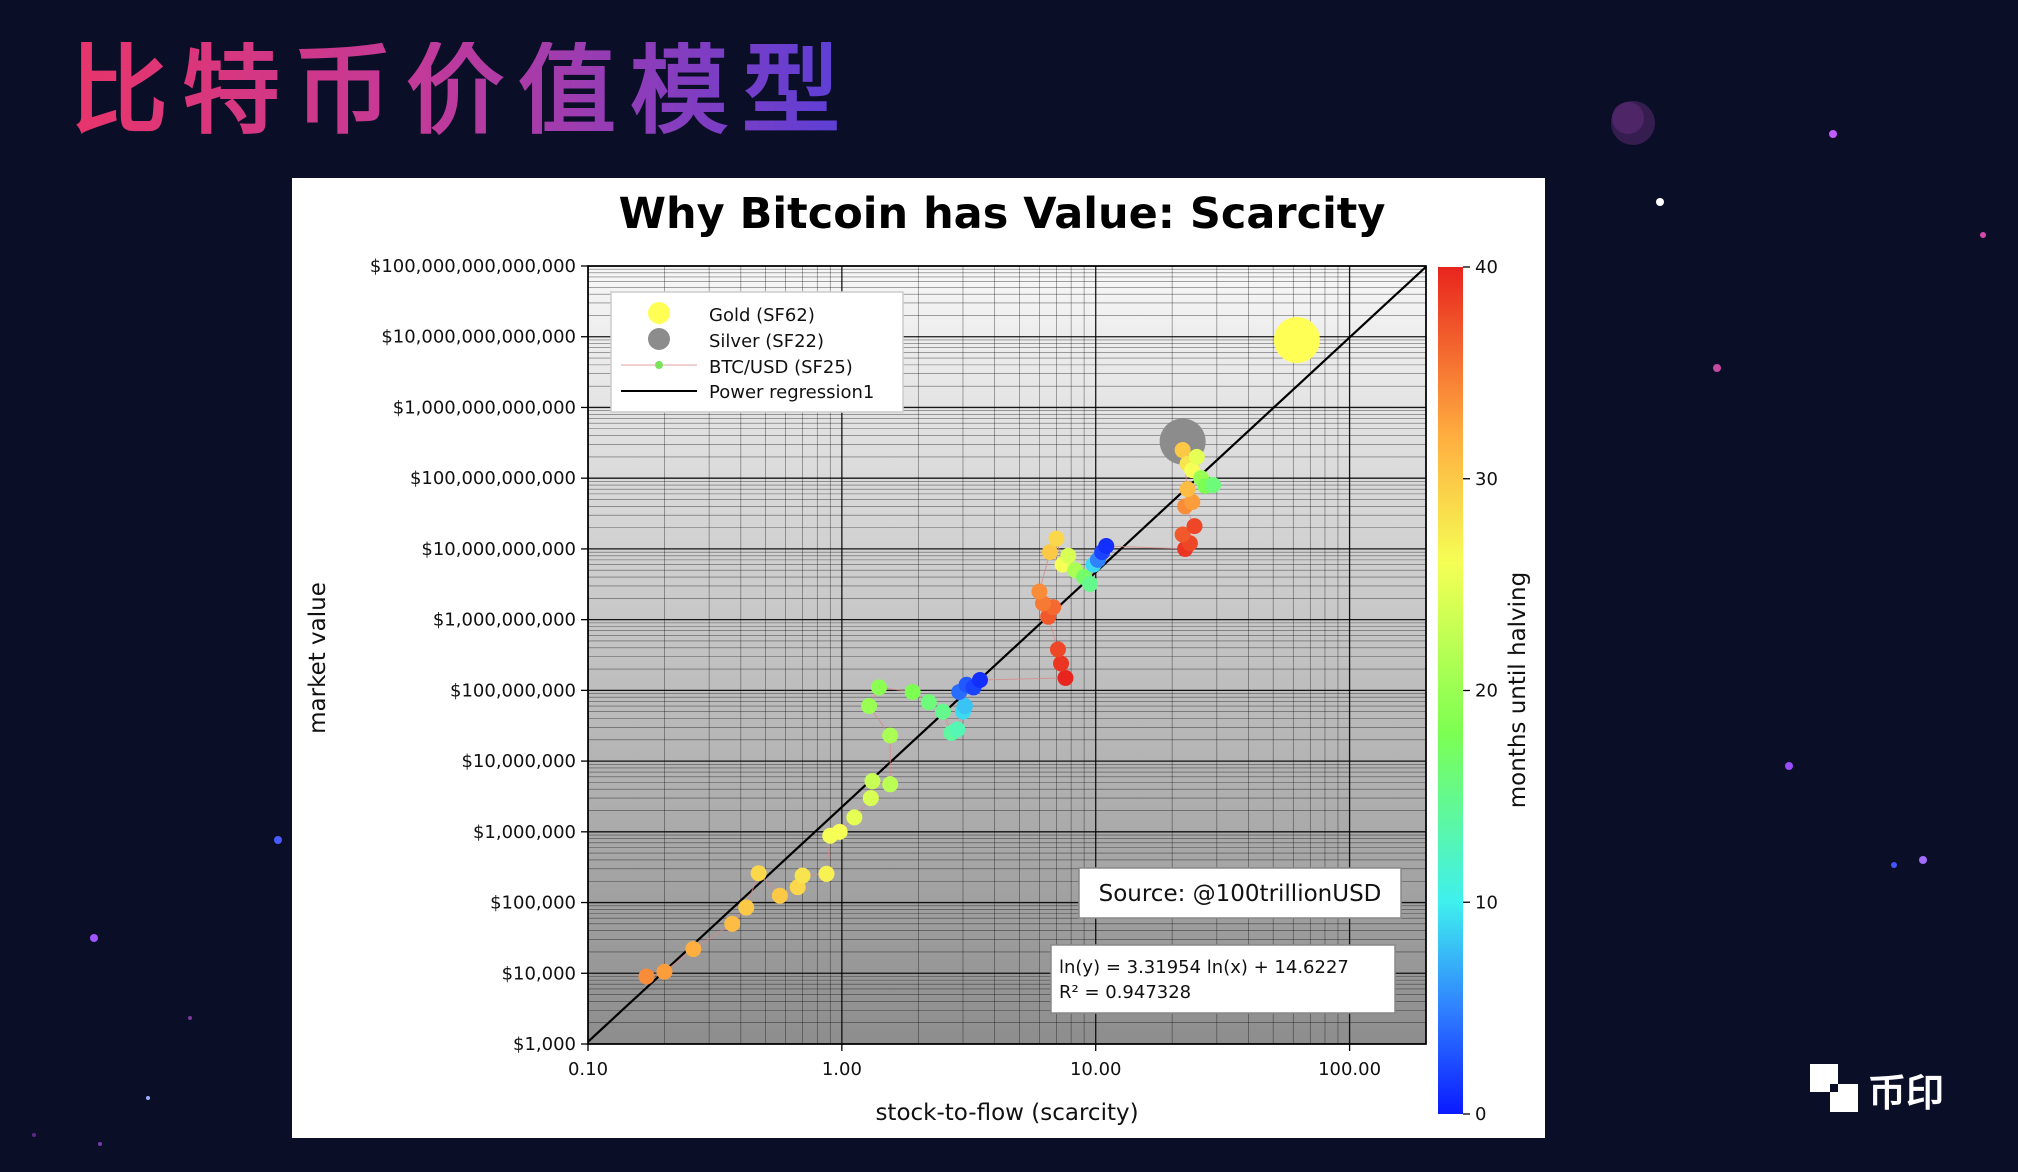 This screenshot has height=1172, width=2018. What do you see at coordinates (1518, 690) in the screenshot?
I see `colorbar-label: months until halving` at bounding box center [1518, 690].